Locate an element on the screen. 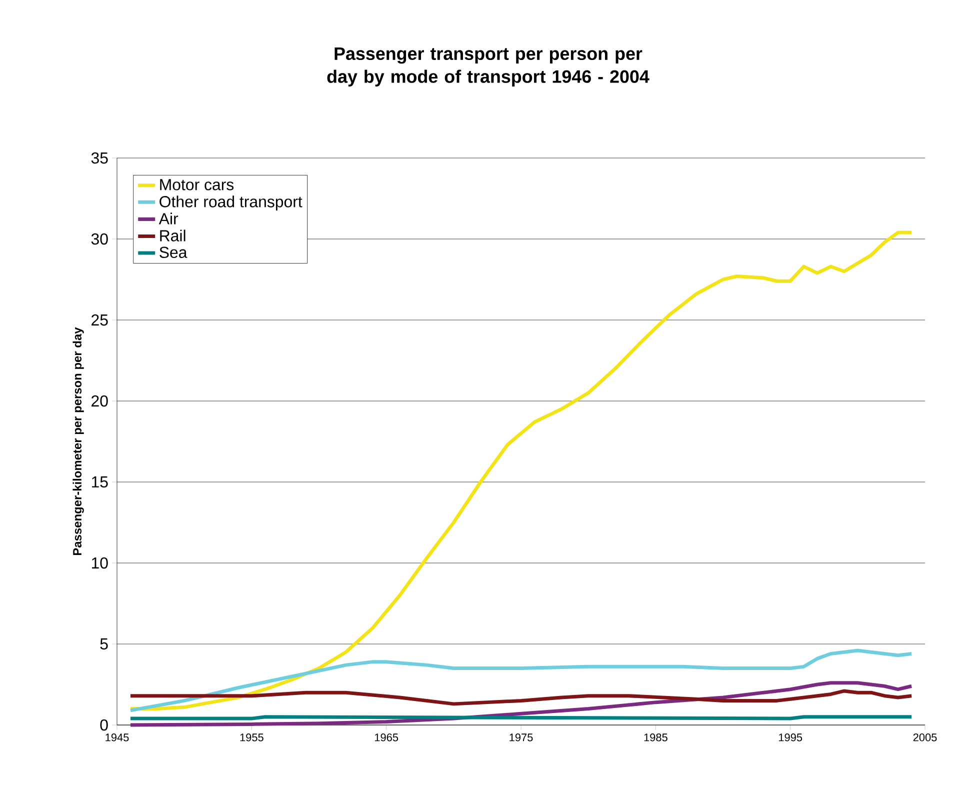 The height and width of the screenshot is (787, 976). x-tick-label: 1985 is located at coordinates (656, 738).